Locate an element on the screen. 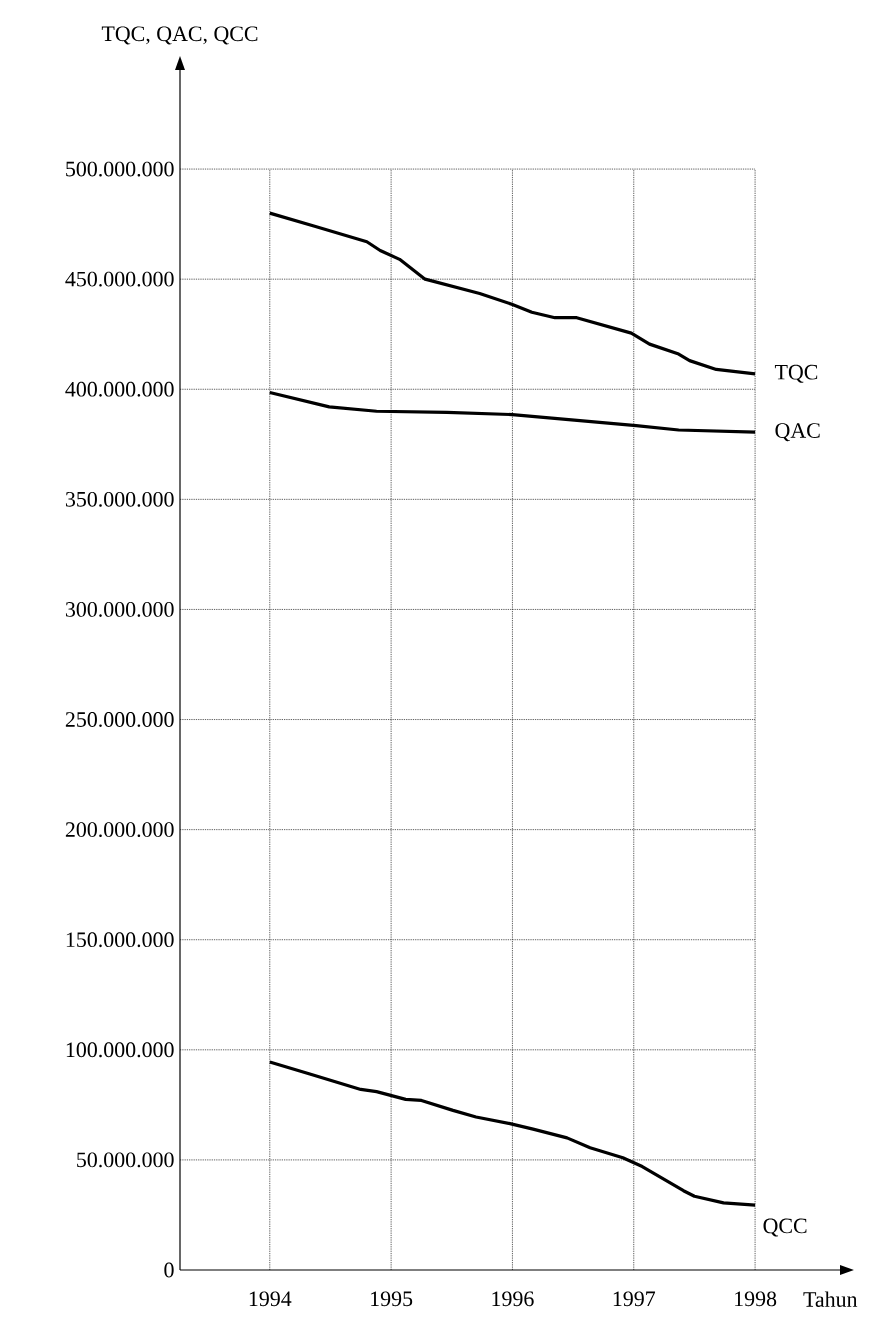 This screenshot has width=892, height=1323. x-tick-label: 1998 is located at coordinates (756, 1299).